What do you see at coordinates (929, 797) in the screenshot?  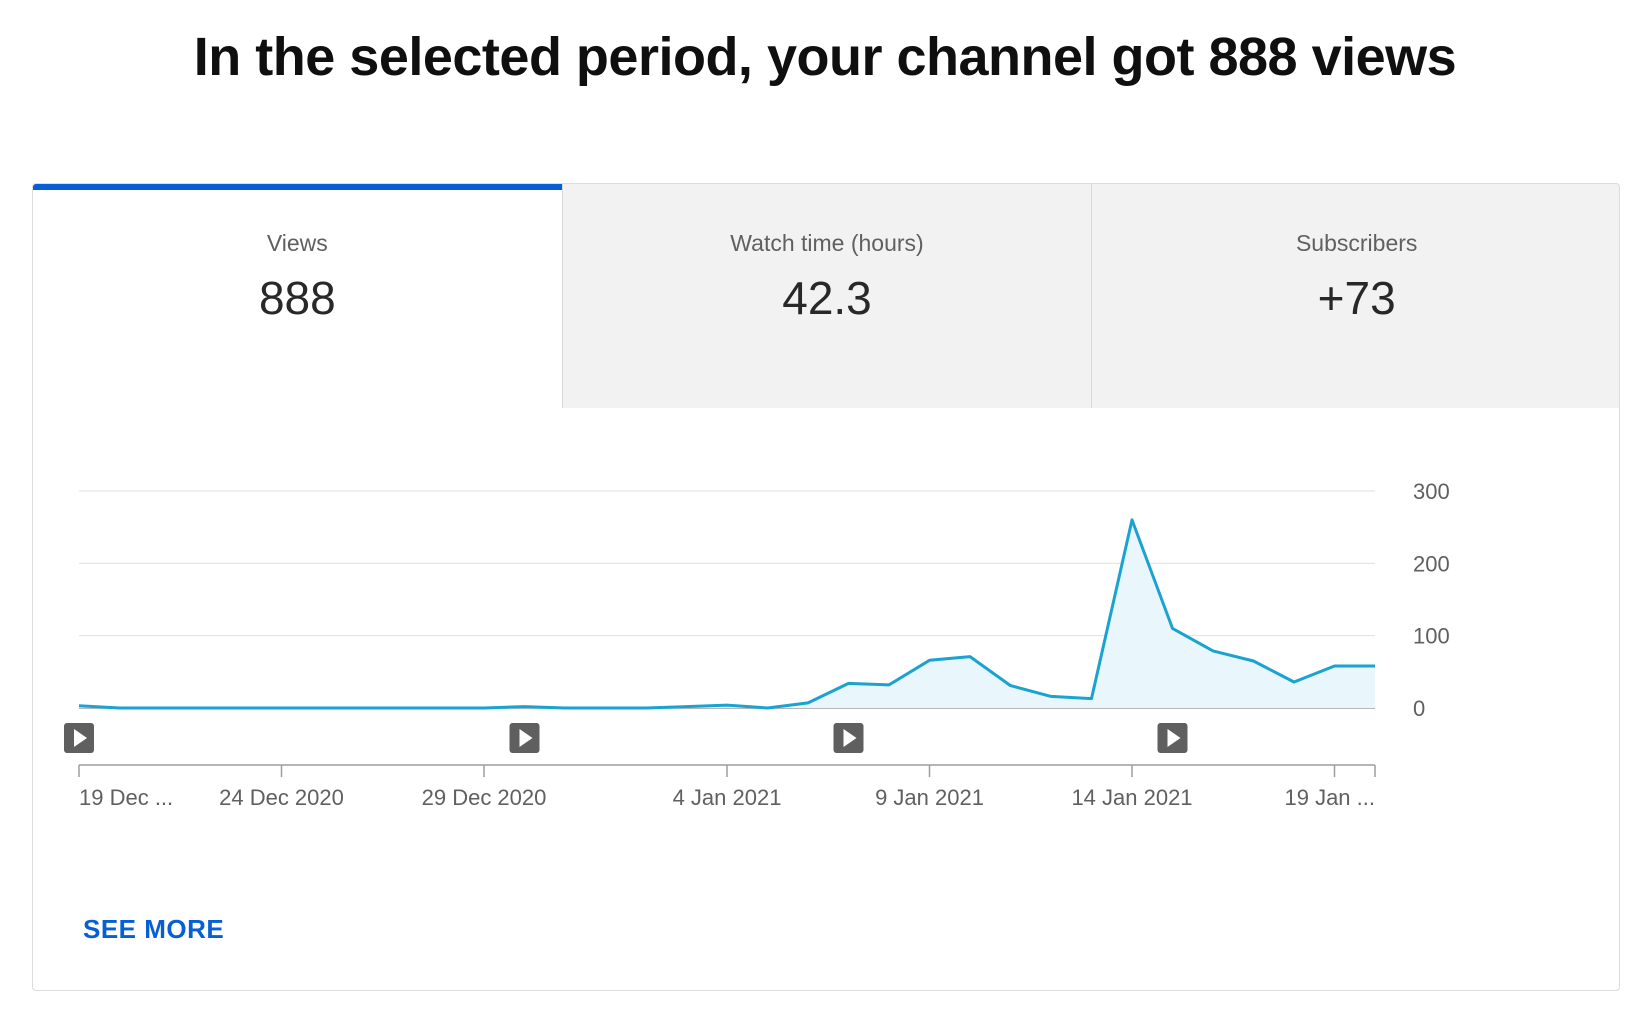 I see `x-tick-label: 9 Jan 2021` at bounding box center [929, 797].